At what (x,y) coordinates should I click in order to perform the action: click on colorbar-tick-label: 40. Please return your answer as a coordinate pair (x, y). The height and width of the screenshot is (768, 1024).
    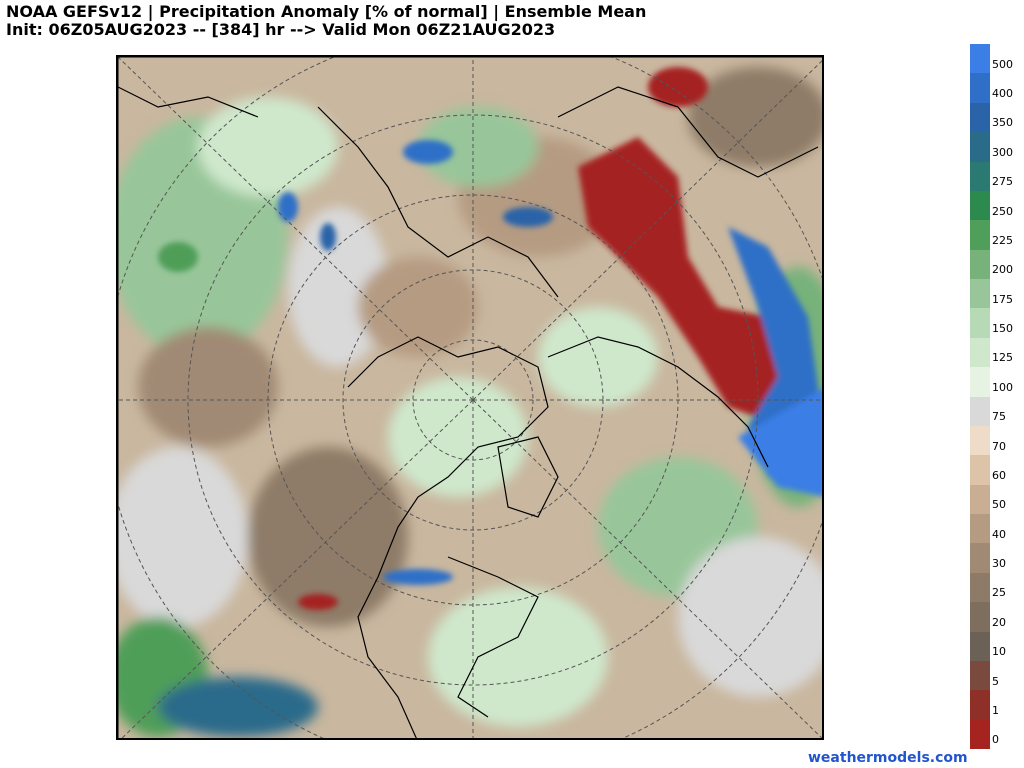
    Looking at the image, I should click on (999, 534).